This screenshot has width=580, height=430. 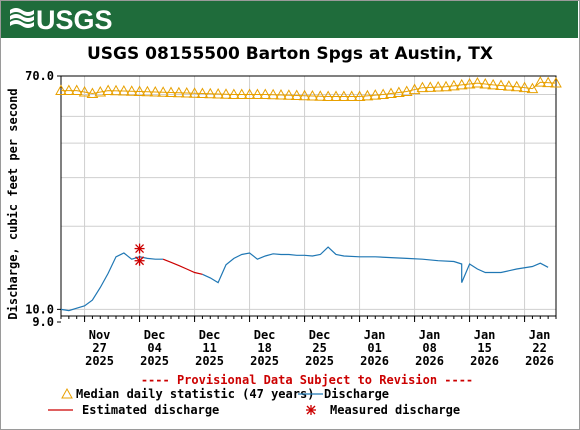 What do you see at coordinates (150, 410) in the screenshot?
I see `legend-label-estimated: Estimated discharge` at bounding box center [150, 410].